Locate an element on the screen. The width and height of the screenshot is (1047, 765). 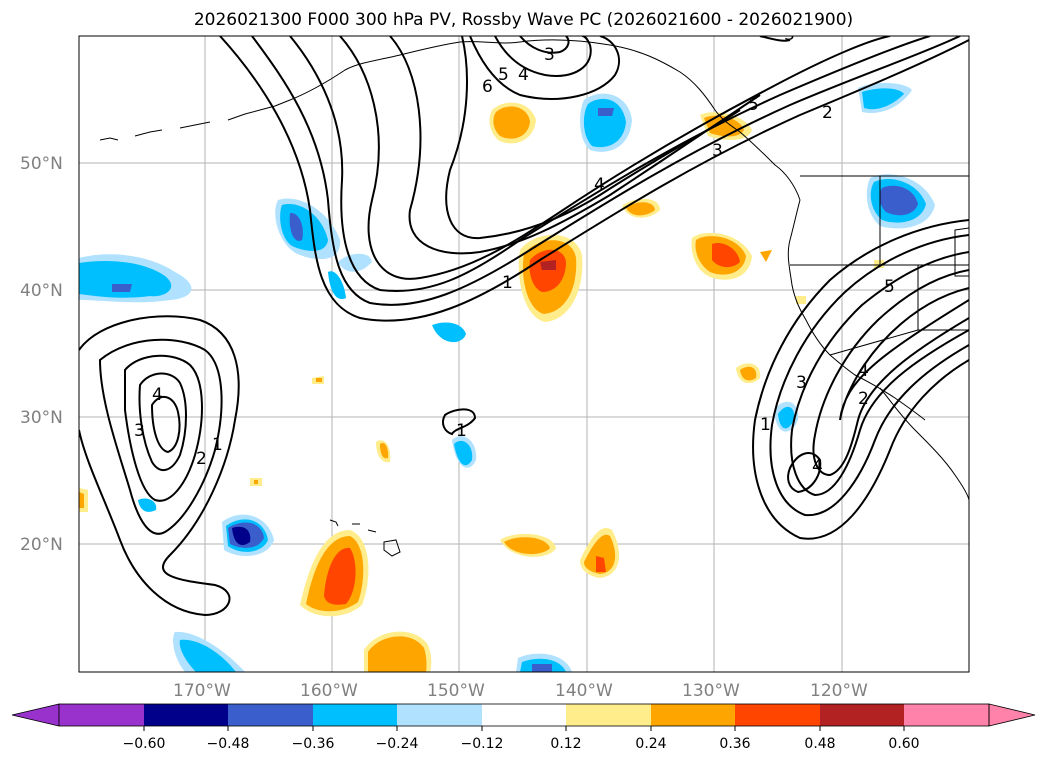
us-west-coast is located at coordinates (856, 310).